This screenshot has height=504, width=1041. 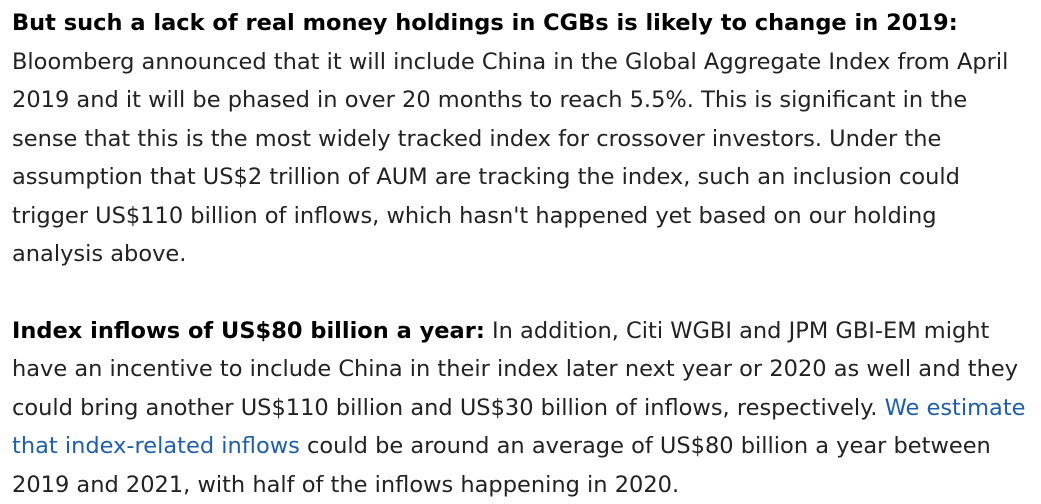 I want to click on paragraph-lead-index-inflows: Index inflows of US$80 billion a year:, so click(x=248, y=331).